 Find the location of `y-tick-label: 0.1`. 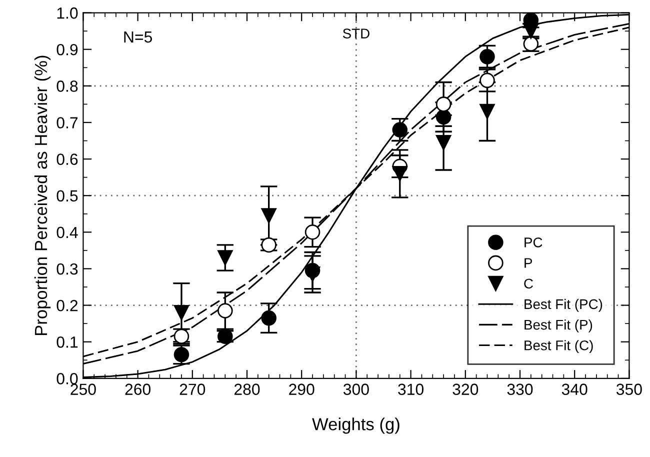

y-tick-label: 0.1 is located at coordinates (67, 342).